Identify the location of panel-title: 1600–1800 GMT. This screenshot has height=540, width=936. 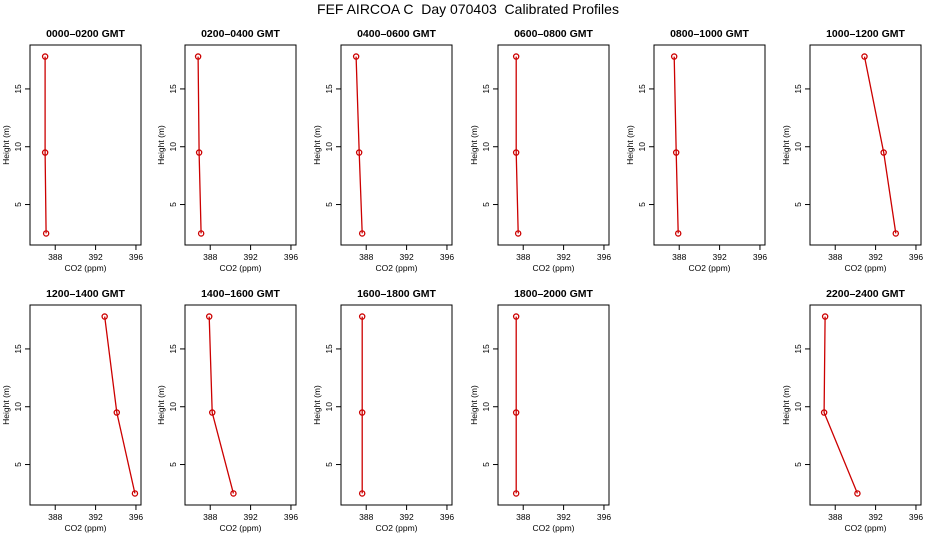
(396, 294).